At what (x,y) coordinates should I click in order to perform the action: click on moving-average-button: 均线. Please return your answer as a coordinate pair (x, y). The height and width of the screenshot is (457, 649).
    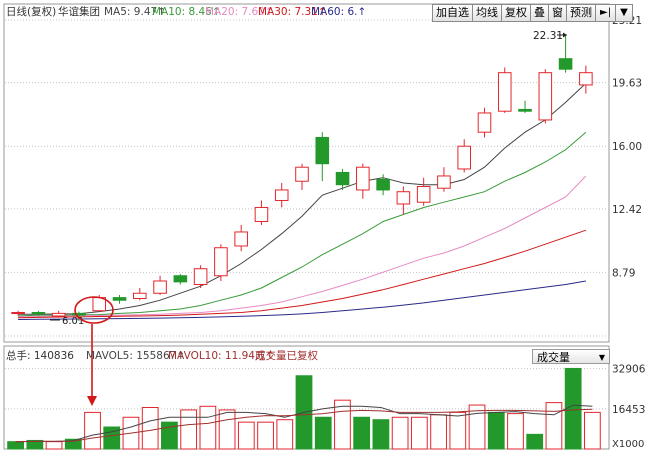
    Looking at the image, I should click on (487, 13).